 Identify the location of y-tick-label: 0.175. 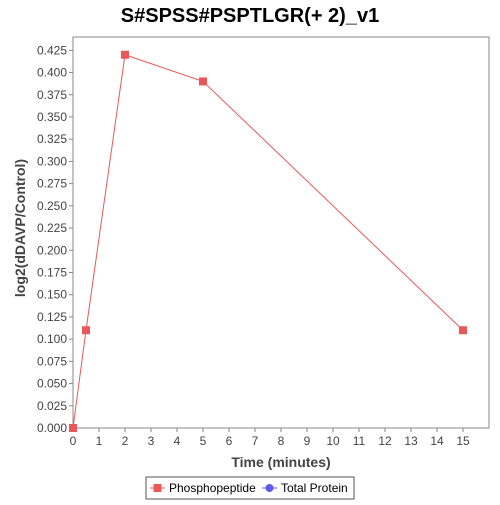
(52, 272).